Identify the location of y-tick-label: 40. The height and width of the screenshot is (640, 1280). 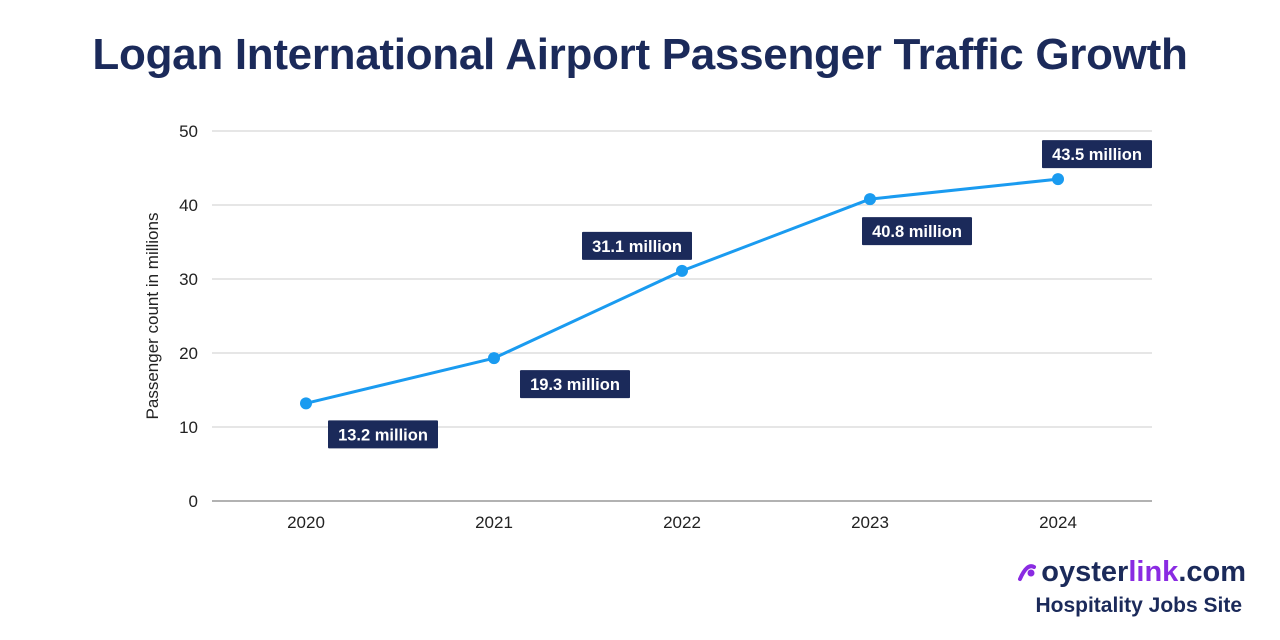
(188, 205).